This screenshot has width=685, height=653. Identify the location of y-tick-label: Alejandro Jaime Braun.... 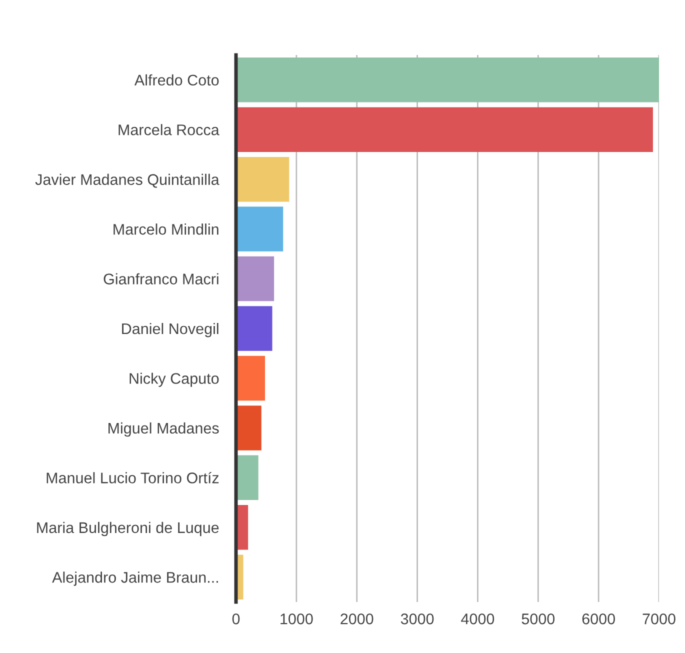
(135, 579).